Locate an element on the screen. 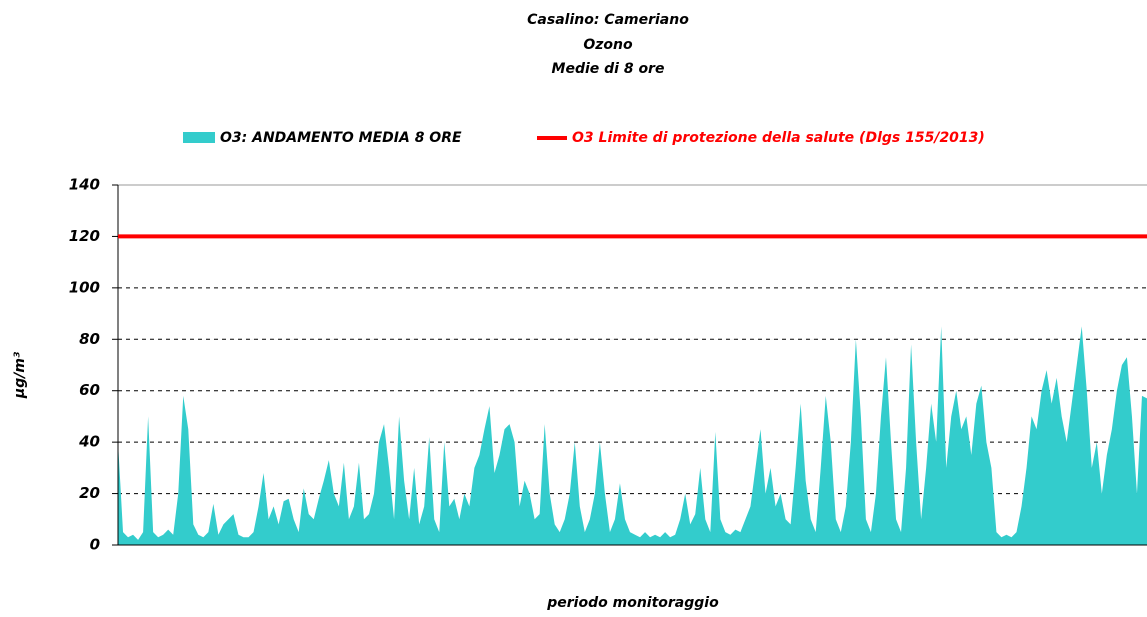 This screenshot has height=617, width=1147. y-tick-label: 140 is located at coordinates (84, 185).